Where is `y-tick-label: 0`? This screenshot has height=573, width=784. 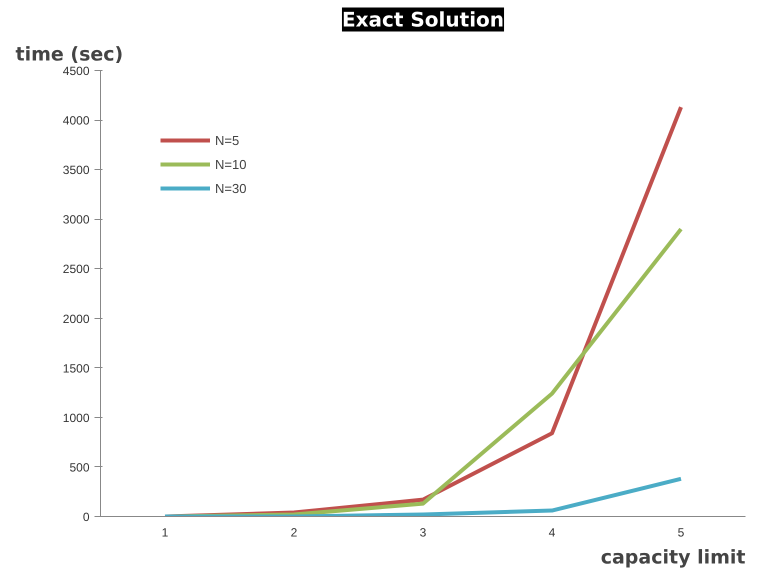
y-tick-label: 0 is located at coordinates (86, 517).